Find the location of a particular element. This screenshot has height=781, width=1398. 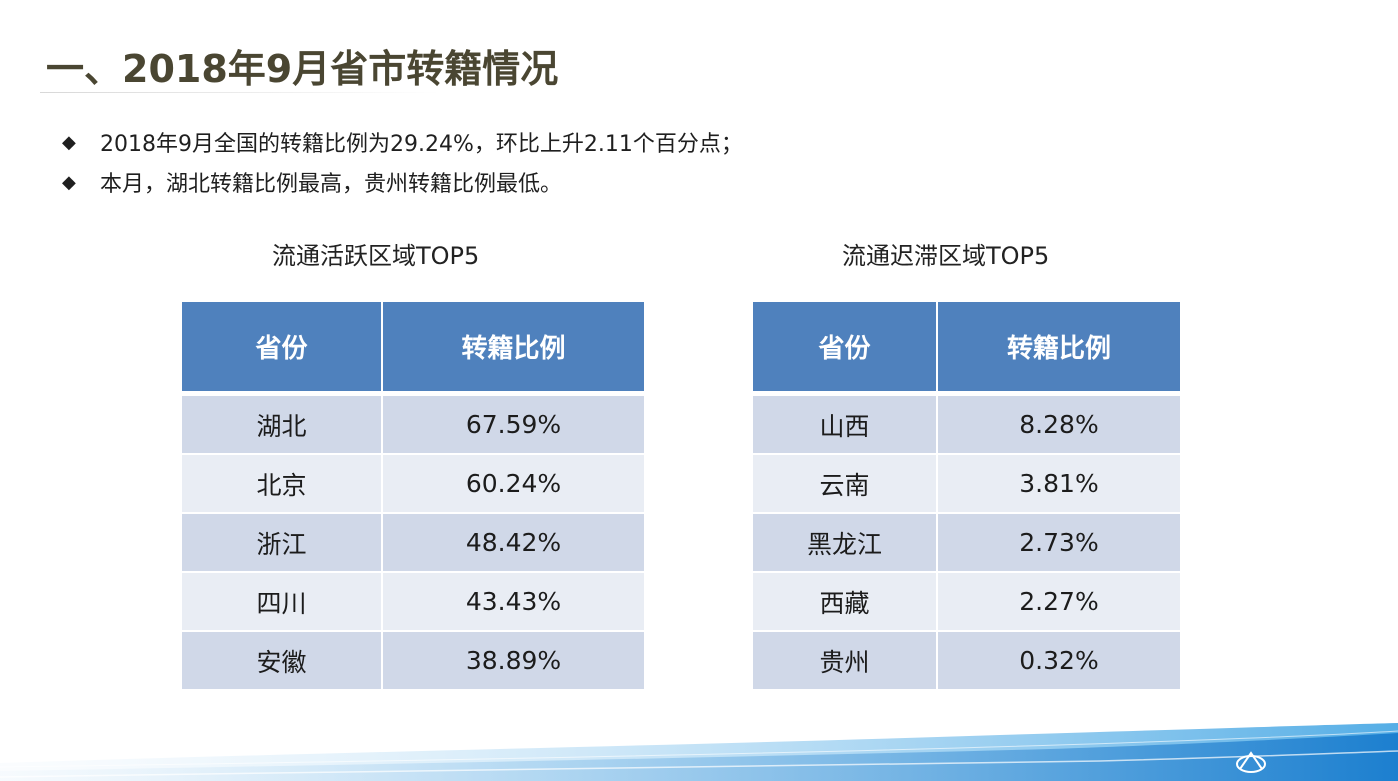

ratio-cell: 60.24% is located at coordinates (513, 484).